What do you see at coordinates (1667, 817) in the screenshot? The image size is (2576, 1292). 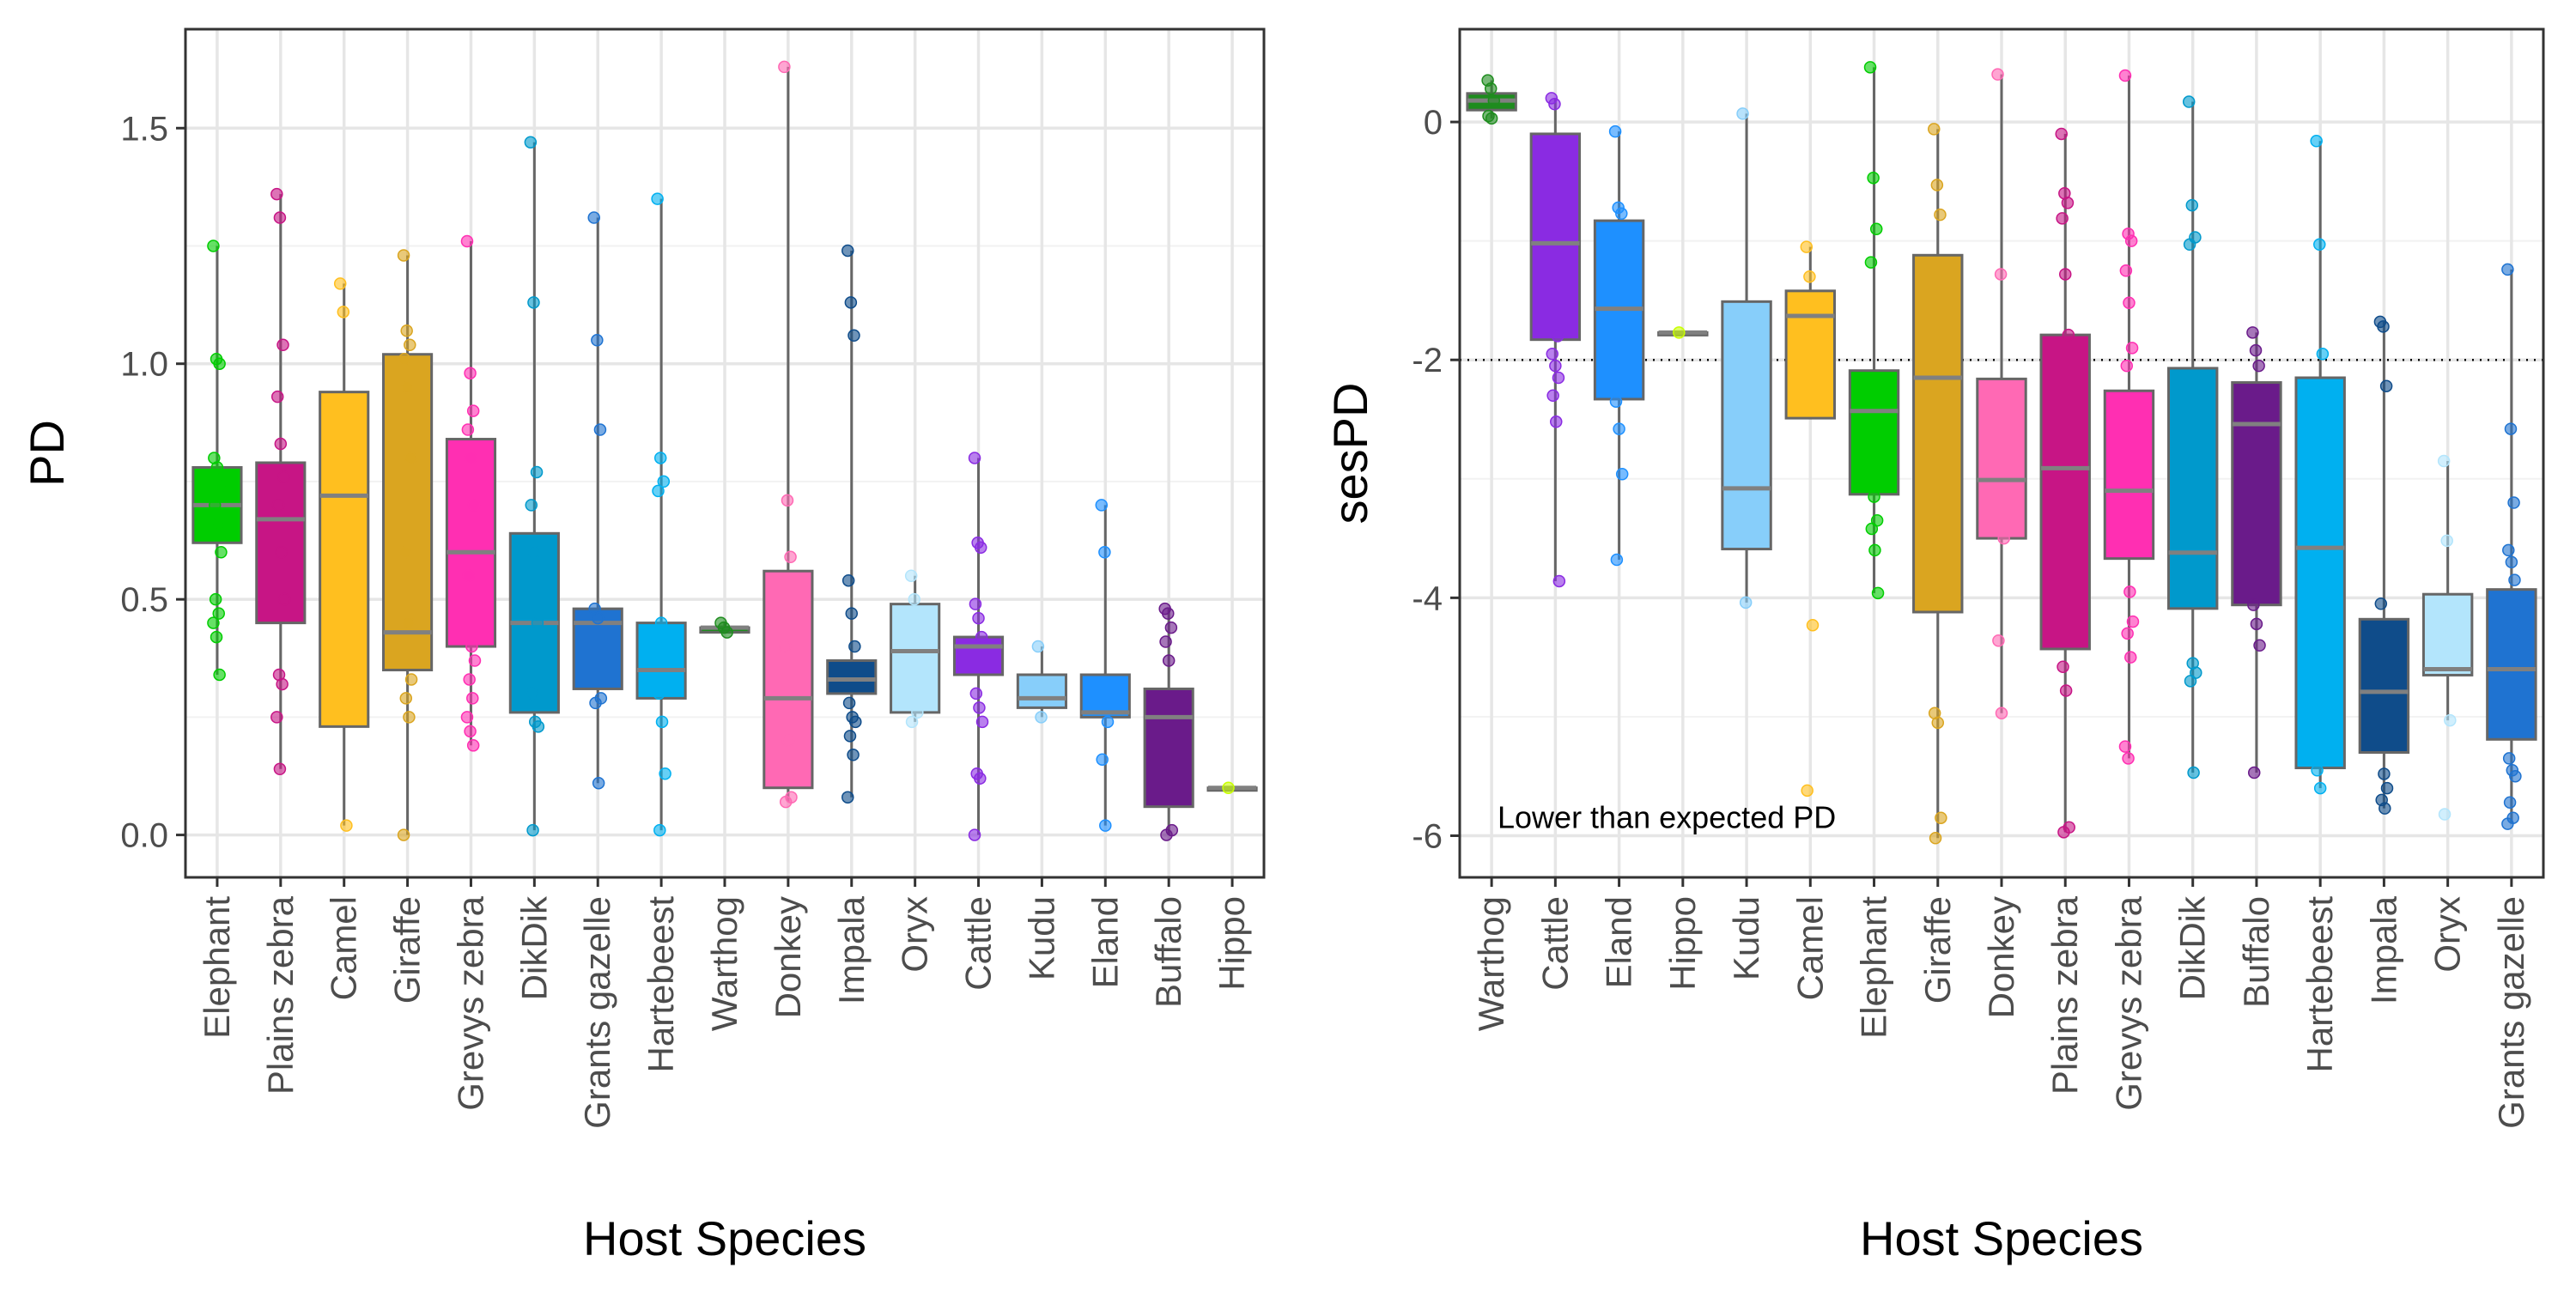 I see `annotation-label: Lower than expected PD` at bounding box center [1667, 817].